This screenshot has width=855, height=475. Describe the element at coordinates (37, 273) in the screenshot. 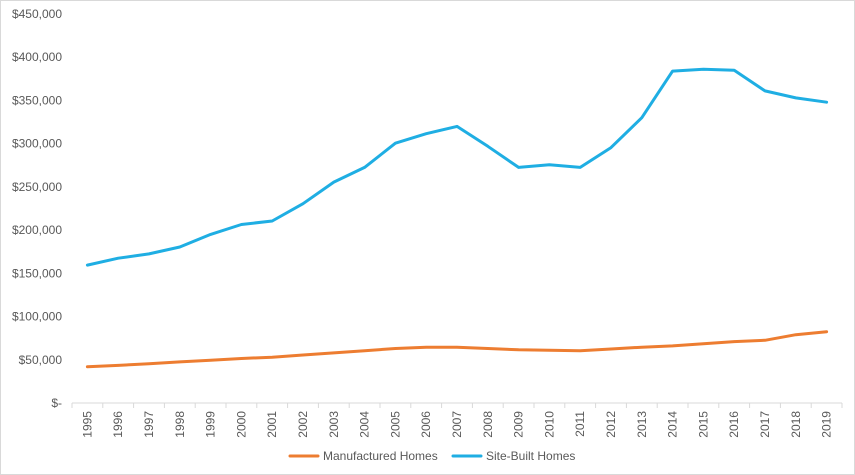

I see `y-tick-label: $150,000` at that location.